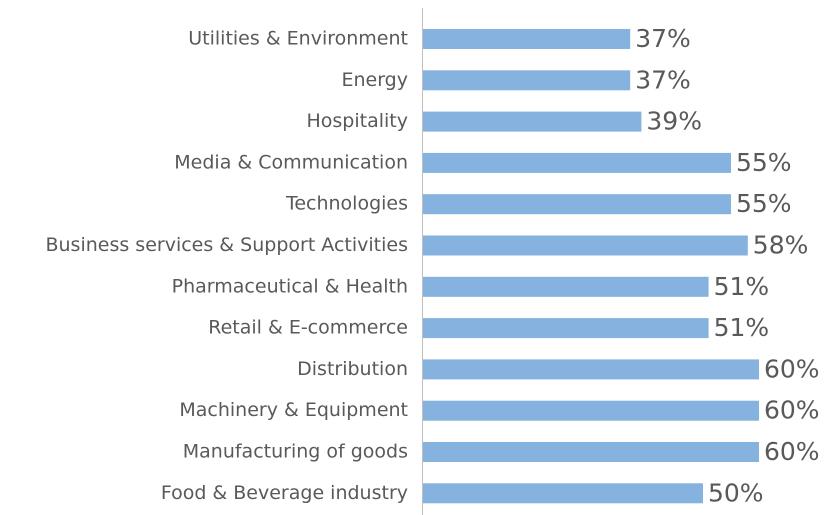 This screenshot has height=515, width=835. What do you see at coordinates (291, 162) in the screenshot?
I see `category-label: Media & Communication` at bounding box center [291, 162].